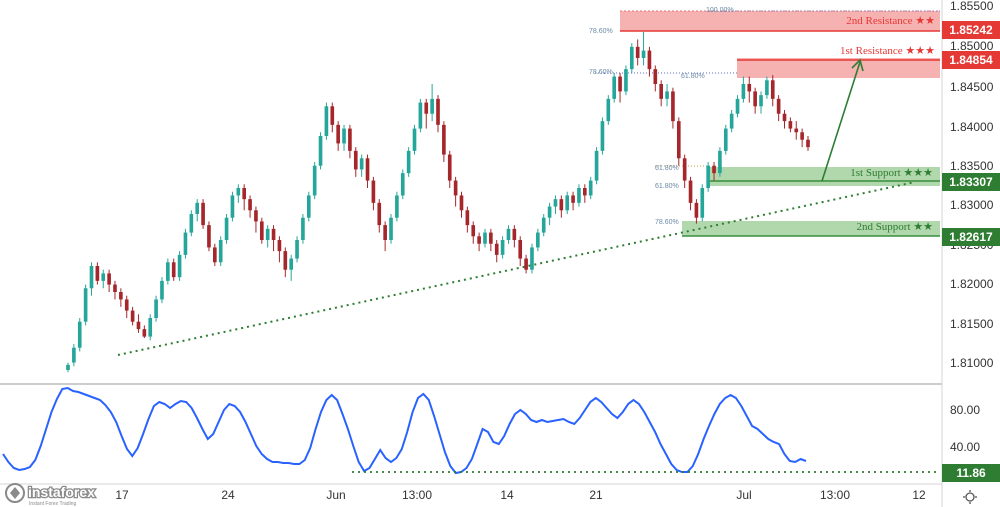 The height and width of the screenshot is (507, 1000). Describe the element at coordinates (842, 120) in the screenshot. I see `projection-arrow` at that location.